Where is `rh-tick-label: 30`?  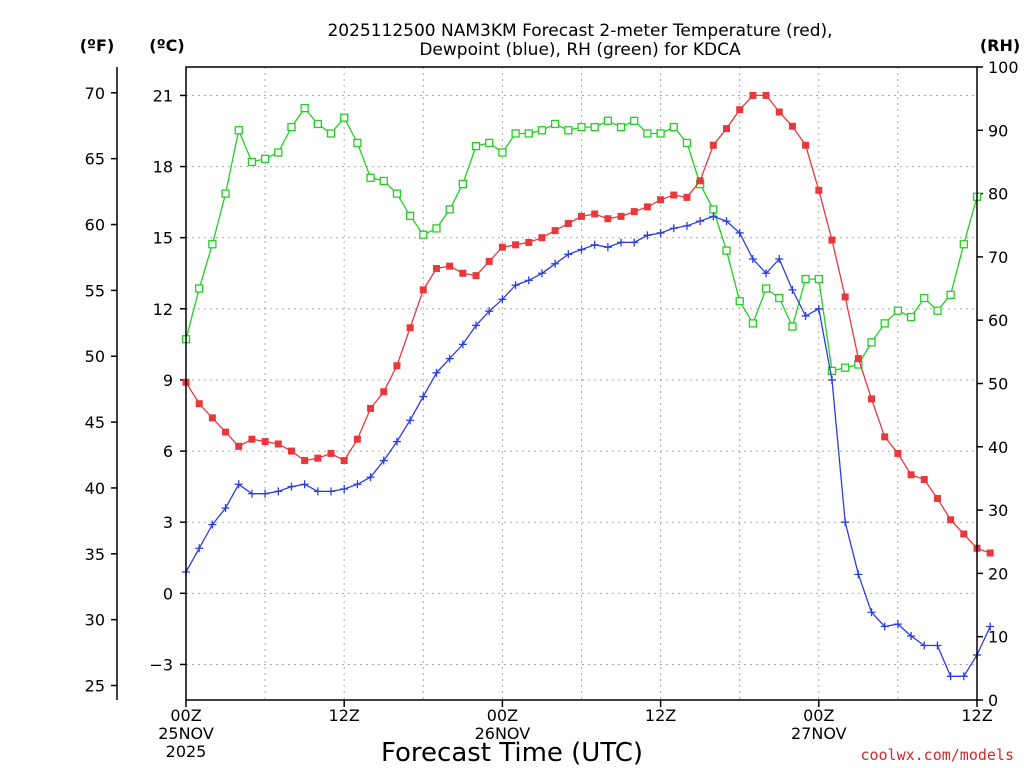 rh-tick-label: 30 is located at coordinates (998, 510).